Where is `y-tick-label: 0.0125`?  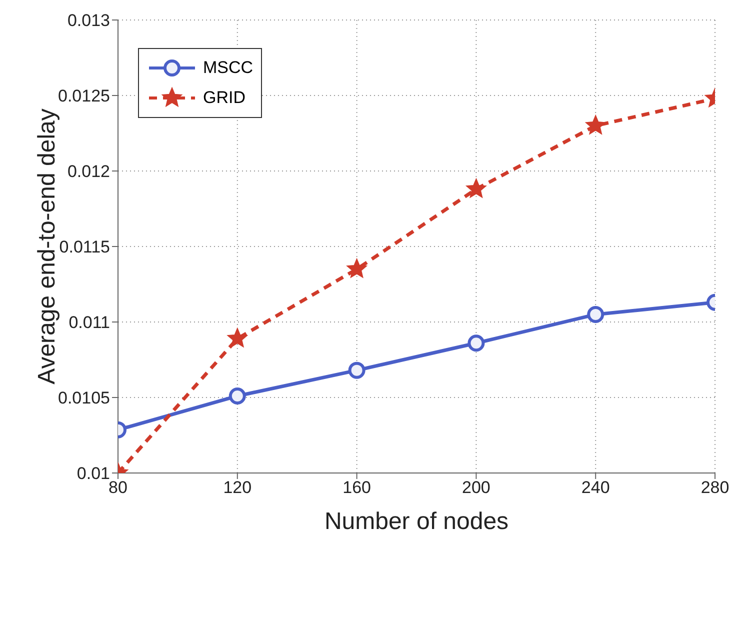 y-tick-label: 0.0125 is located at coordinates (84, 96).